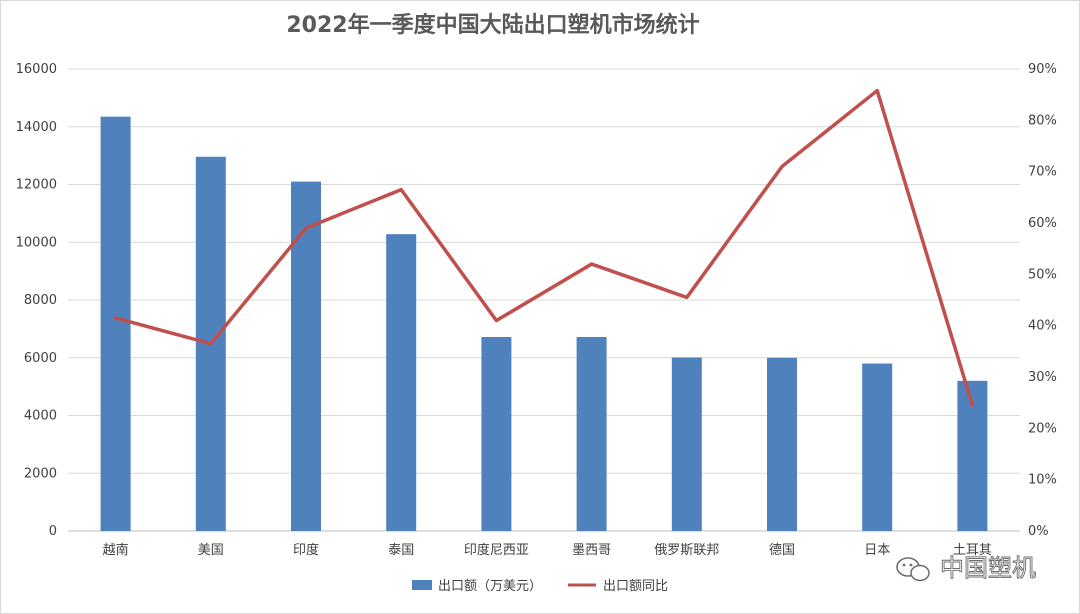 Image resolution: width=1080 pixels, height=614 pixels. Describe the element at coordinates (40, 300) in the screenshot. I see `left-y-tick-label: 8000` at that location.